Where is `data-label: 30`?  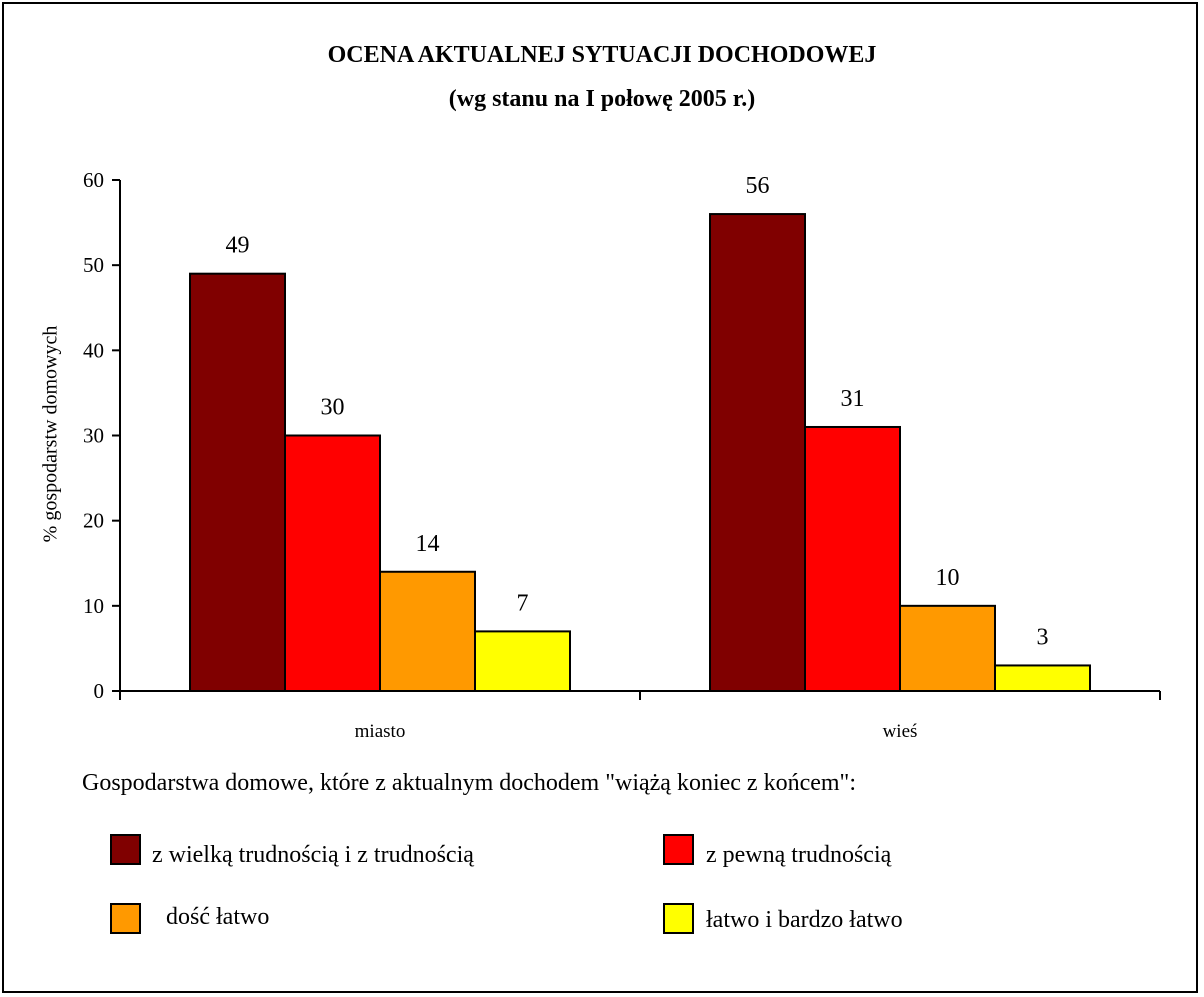
data-label: 30 is located at coordinates (333, 408).